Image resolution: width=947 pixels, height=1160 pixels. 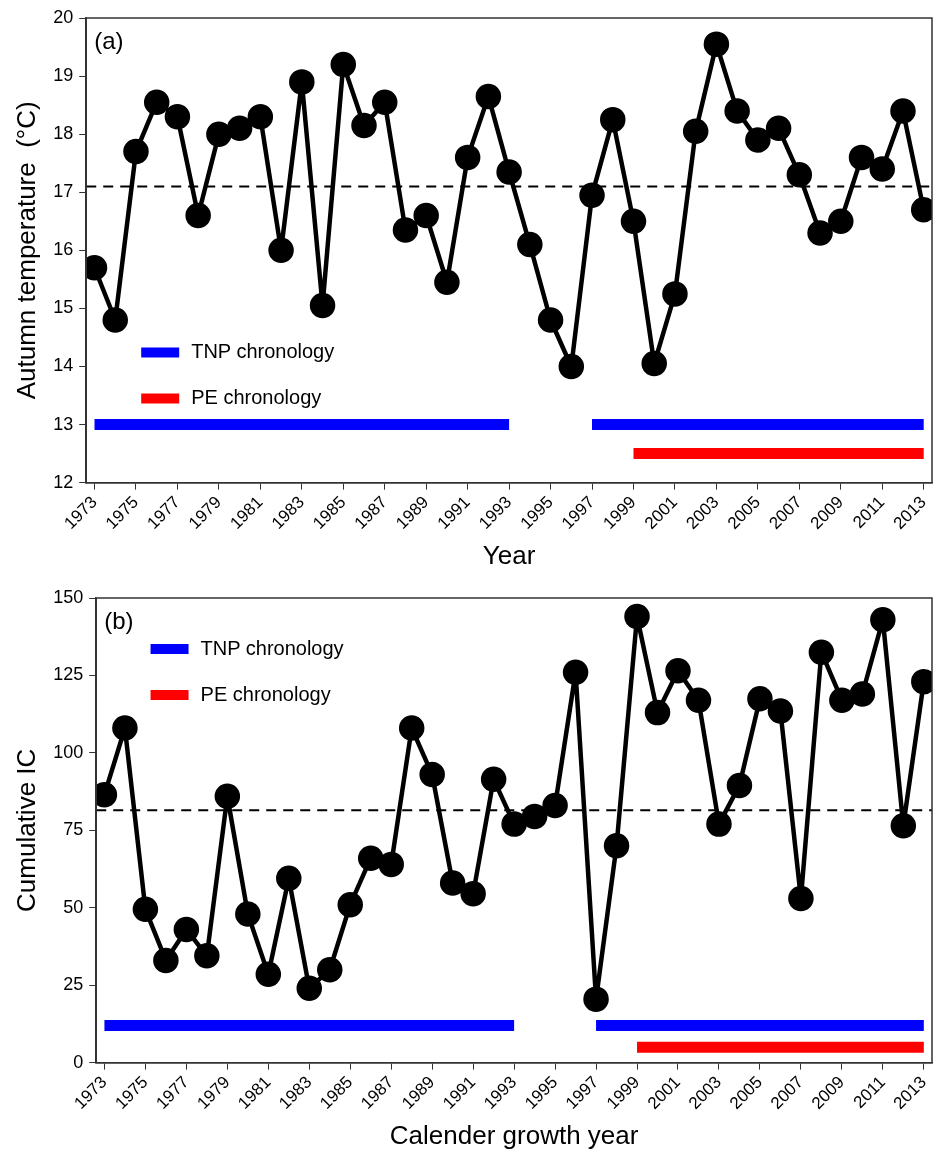 I want to click on x-axis-title: Calender growth year, so click(x=514, y=1134).